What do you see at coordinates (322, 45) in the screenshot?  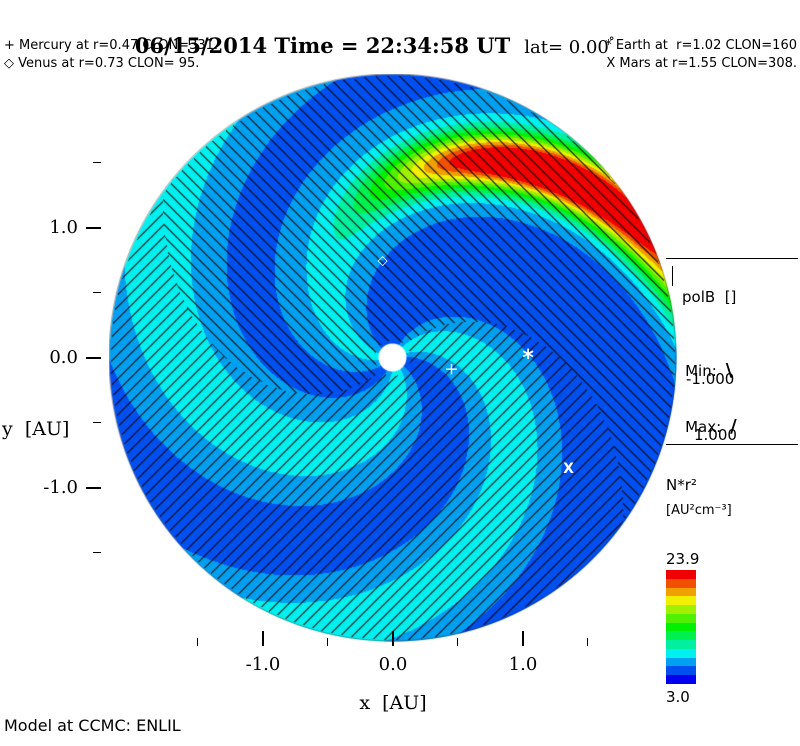 I see `title-datetime: 06/15/2014 Time = 22:34:58 UT` at bounding box center [322, 45].